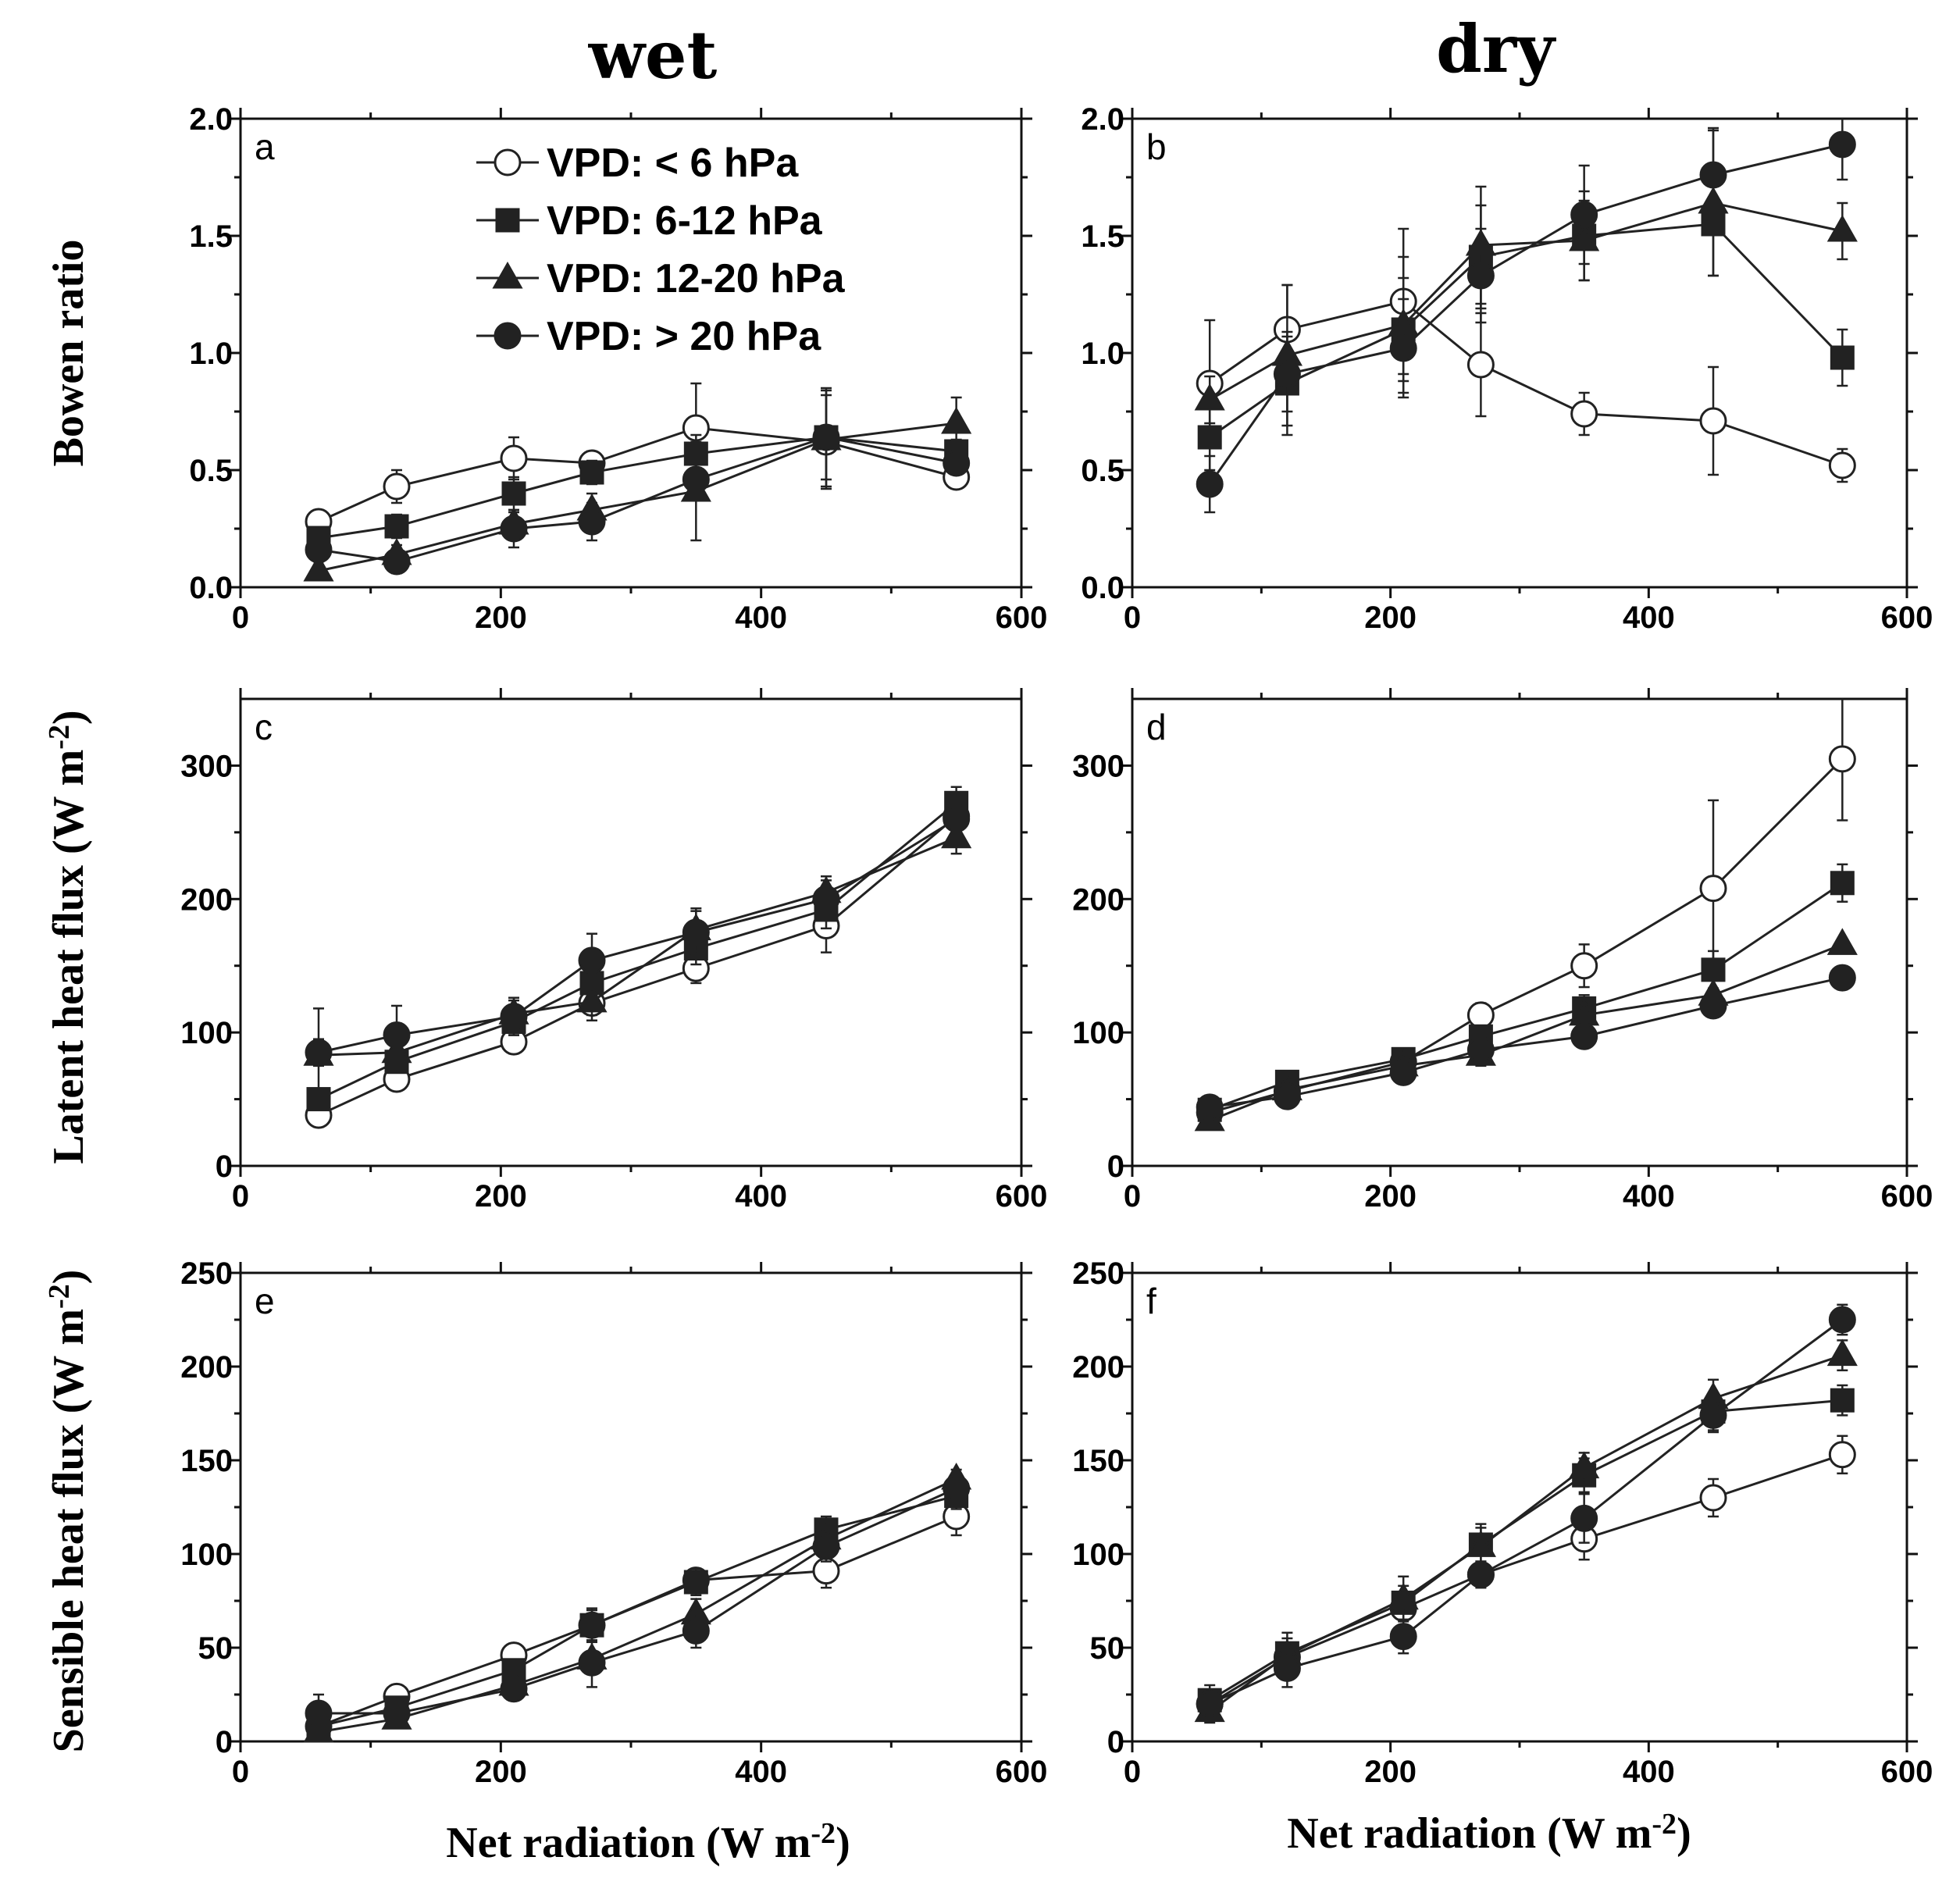  Describe the element at coordinates (1151, 1301) in the screenshot. I see `panel-letter-f: f` at that location.